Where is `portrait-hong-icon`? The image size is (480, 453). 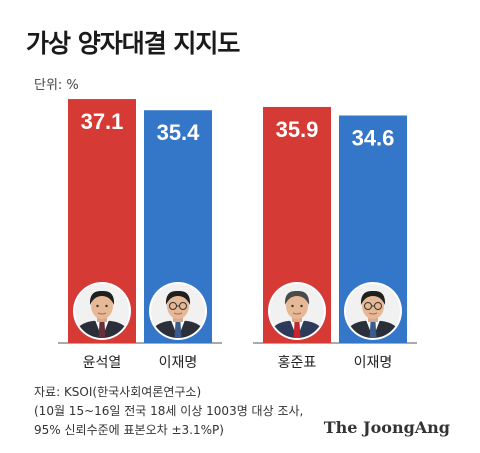
portrait-hong-icon is located at coordinates (297, 311).